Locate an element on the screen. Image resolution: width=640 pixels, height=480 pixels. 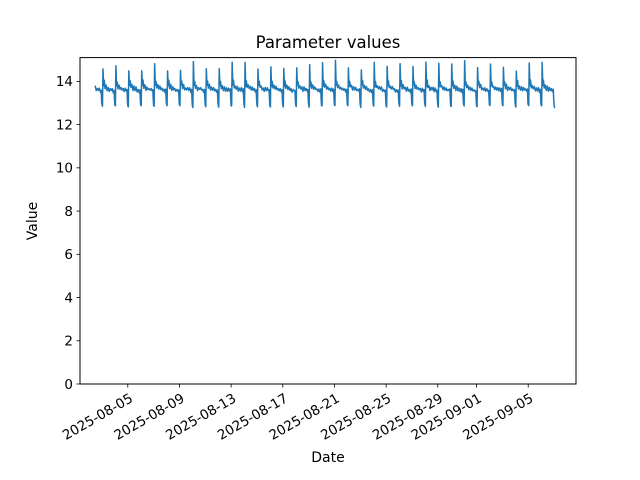
chart-title: Parameter values is located at coordinates (328, 42).